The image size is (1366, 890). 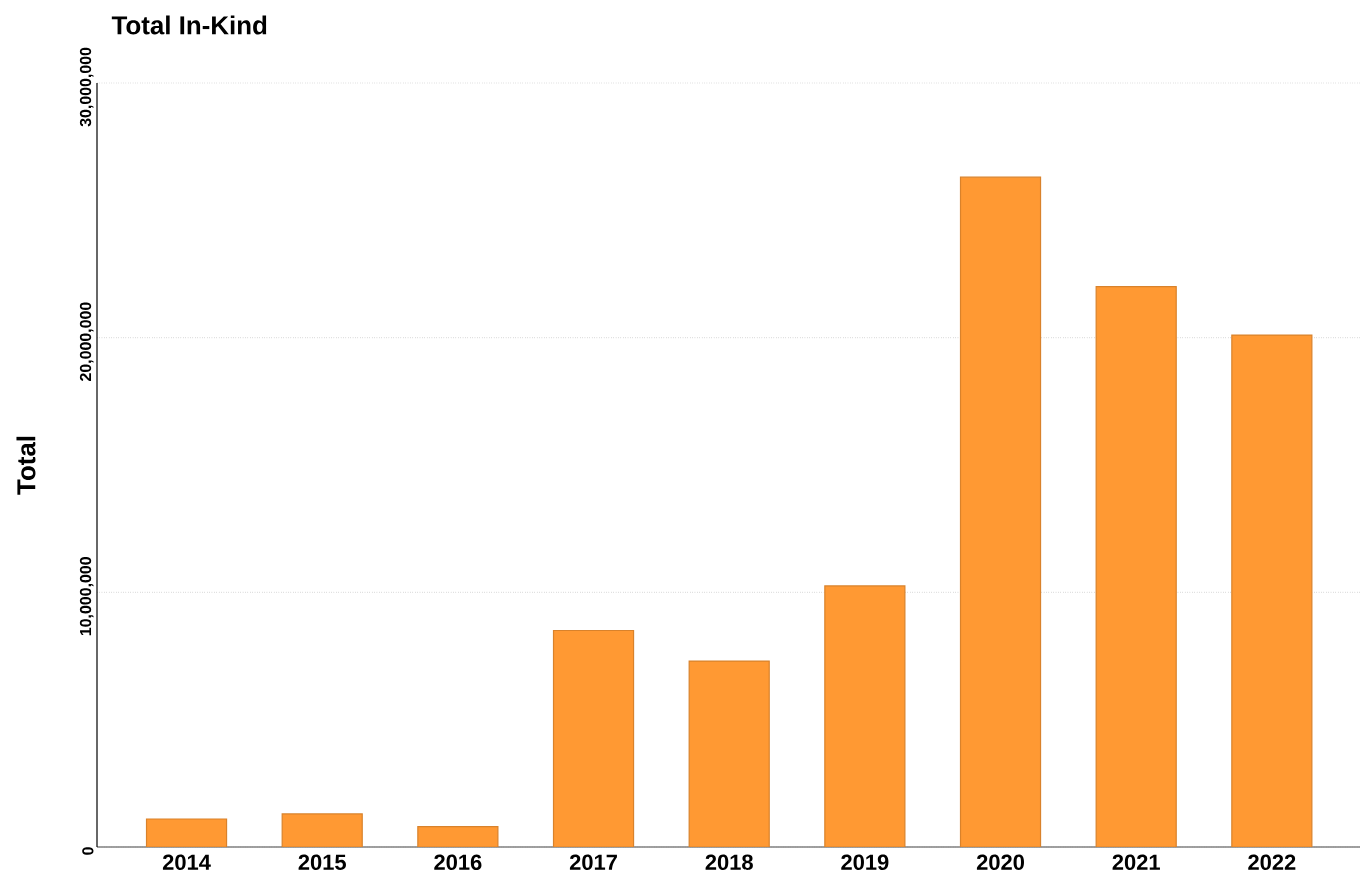 I want to click on y-tick-label: 30,000,000, so click(x=86, y=87).